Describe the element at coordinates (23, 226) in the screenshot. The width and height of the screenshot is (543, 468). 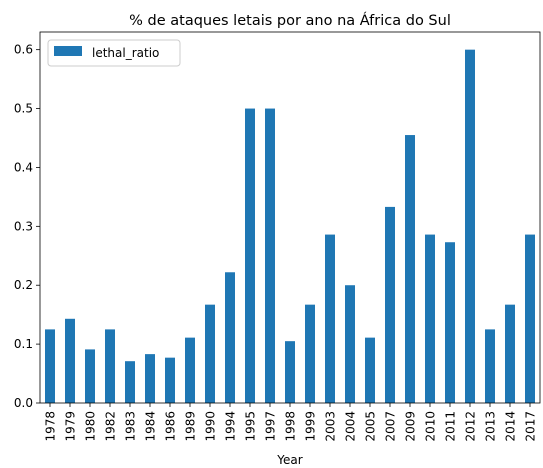
I see `y-tick-label: 0.3` at that location.